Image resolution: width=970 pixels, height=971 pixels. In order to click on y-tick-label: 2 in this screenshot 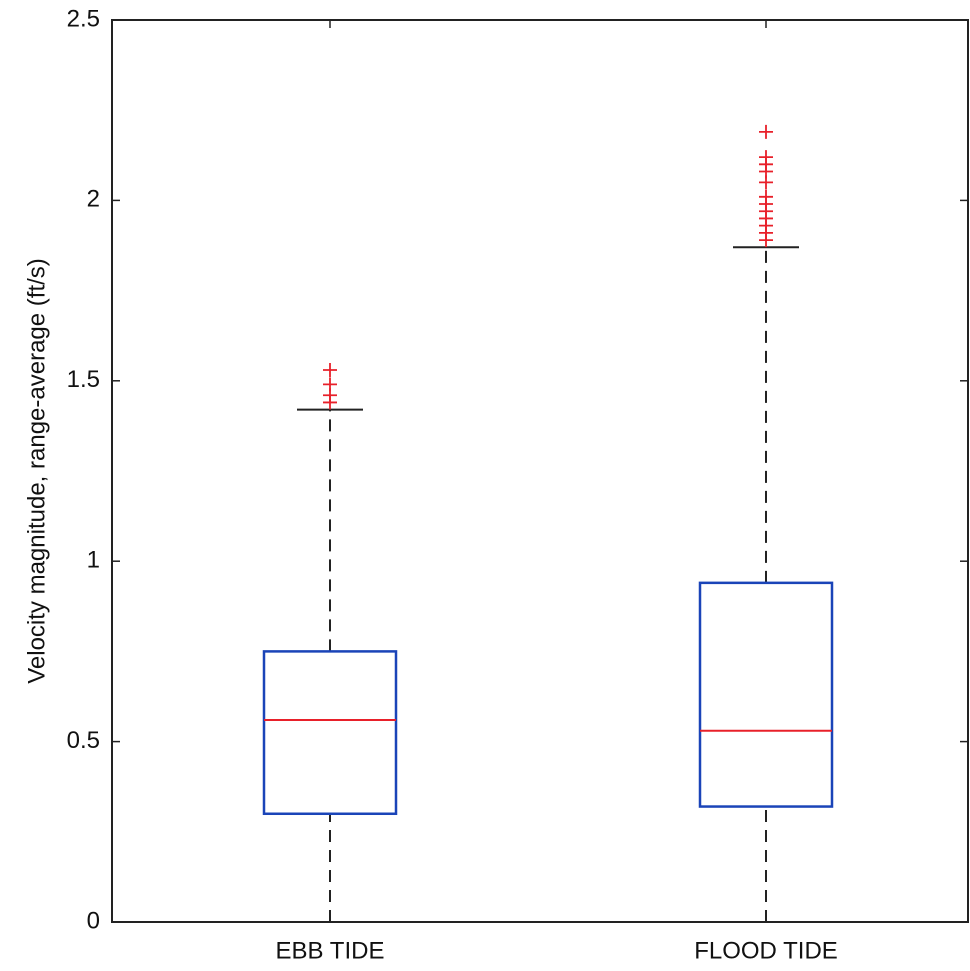, I will do `click(93, 199)`.